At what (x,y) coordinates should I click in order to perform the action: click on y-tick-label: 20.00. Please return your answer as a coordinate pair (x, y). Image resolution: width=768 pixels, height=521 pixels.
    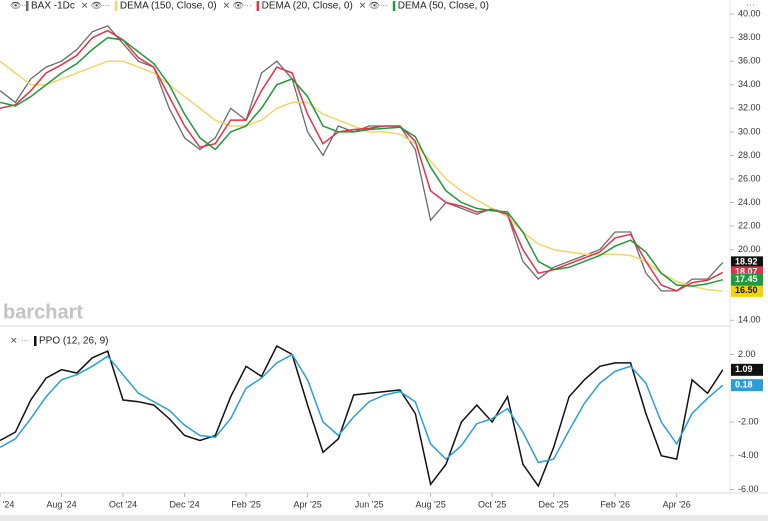
    Looking at the image, I should click on (749, 249).